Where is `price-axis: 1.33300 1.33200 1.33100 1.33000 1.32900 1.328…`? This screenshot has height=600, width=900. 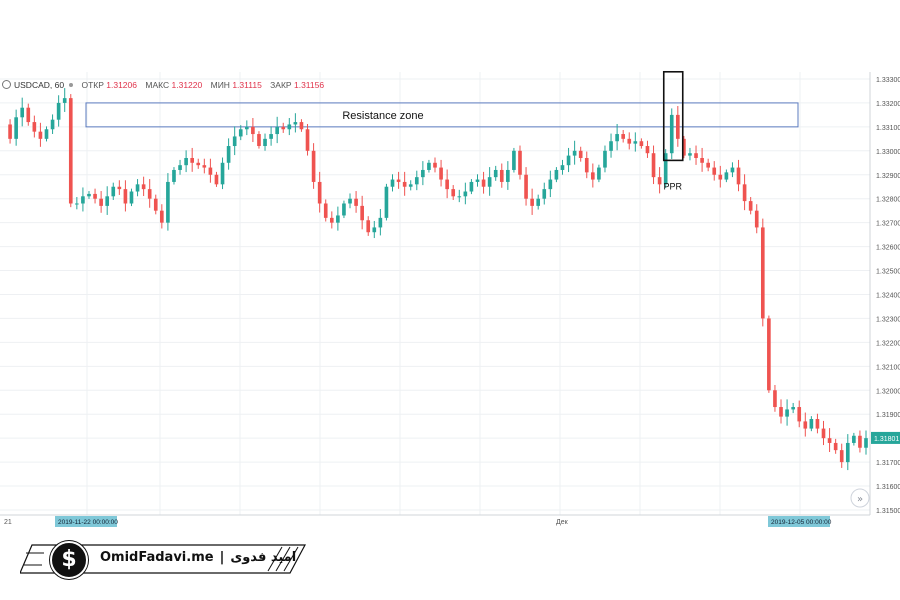
price-axis: 1.33300 1.33200 1.33100 1.33000 1.32900 1.328… is located at coordinates (884, 293).